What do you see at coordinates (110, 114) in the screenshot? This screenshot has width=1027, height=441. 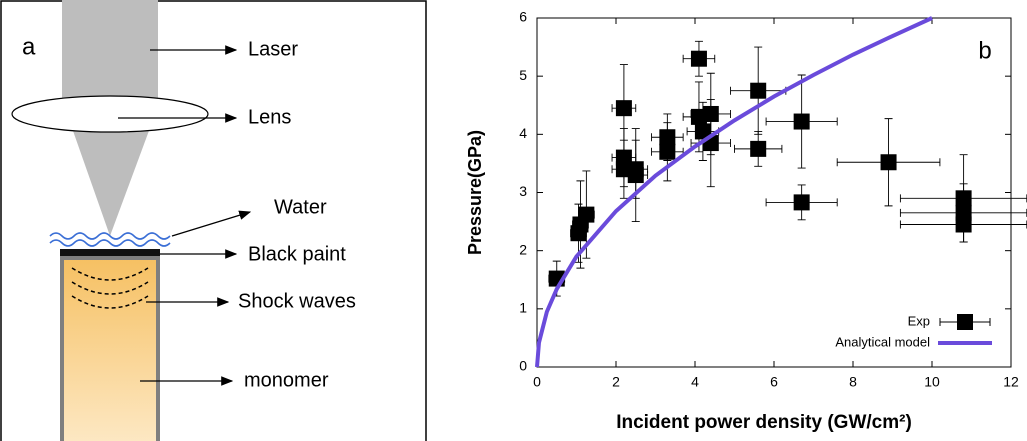 I see `lens` at bounding box center [110, 114].